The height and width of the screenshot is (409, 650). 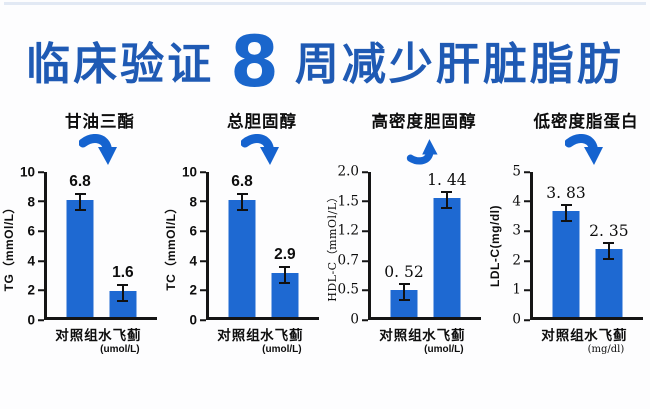 What do you see at coordinates (192, 245) in the screenshot?
I see `y-axis-ticks-tc: 10 8 6 4 2 0` at bounding box center [192, 245].